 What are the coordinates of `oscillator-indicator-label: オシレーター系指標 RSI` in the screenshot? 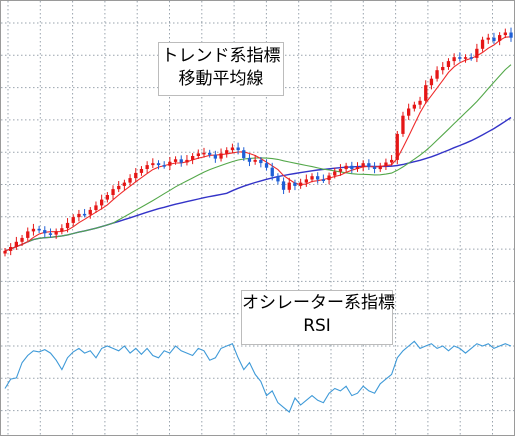 It's located at (318, 317).